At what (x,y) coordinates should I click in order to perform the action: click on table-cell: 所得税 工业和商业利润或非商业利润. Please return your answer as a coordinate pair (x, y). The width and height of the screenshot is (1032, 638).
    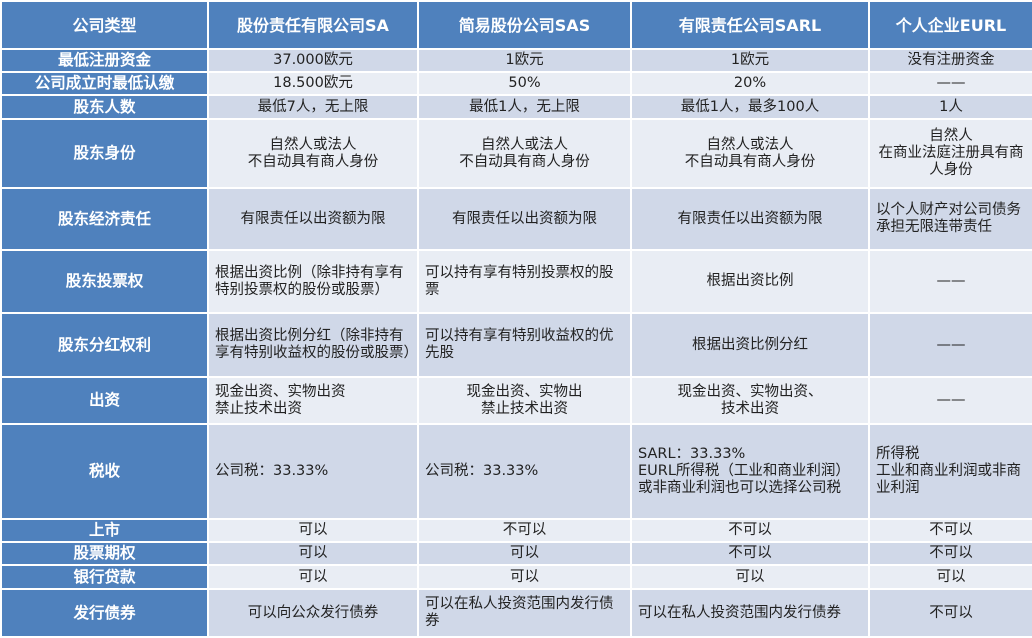
    Looking at the image, I should click on (950, 471).